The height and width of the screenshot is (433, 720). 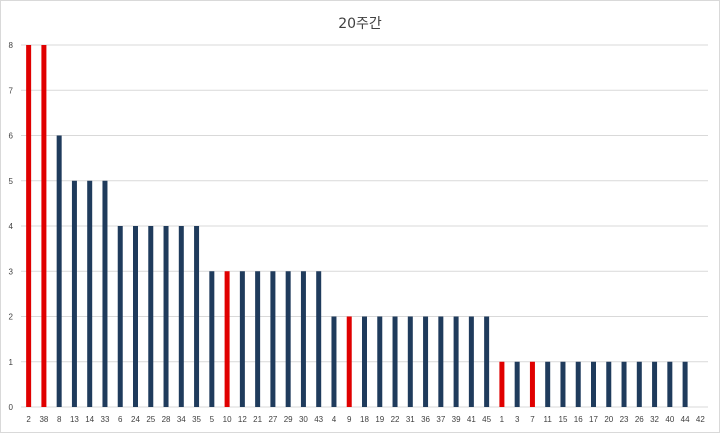 I want to click on x-tick-label: 42, so click(x=700, y=419).